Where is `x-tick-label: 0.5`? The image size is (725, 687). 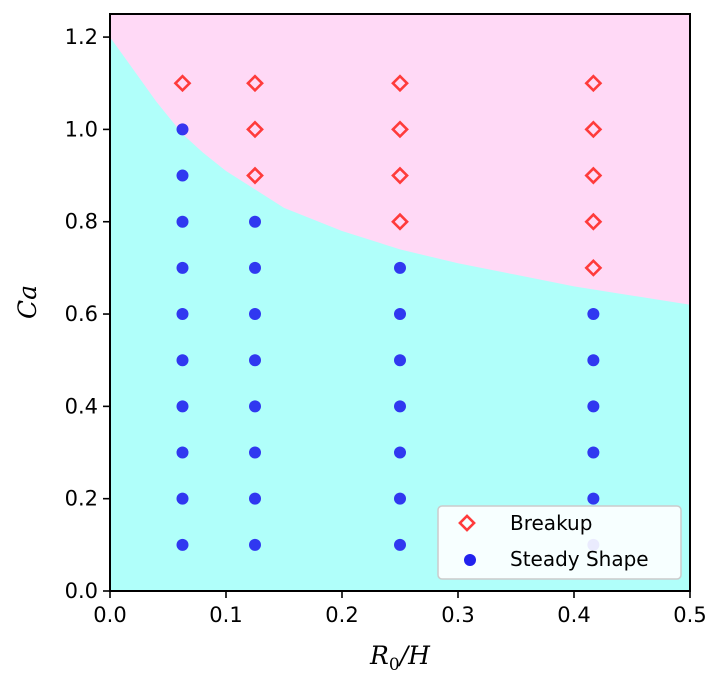 x-tick-label: 0.5 is located at coordinates (689, 615).